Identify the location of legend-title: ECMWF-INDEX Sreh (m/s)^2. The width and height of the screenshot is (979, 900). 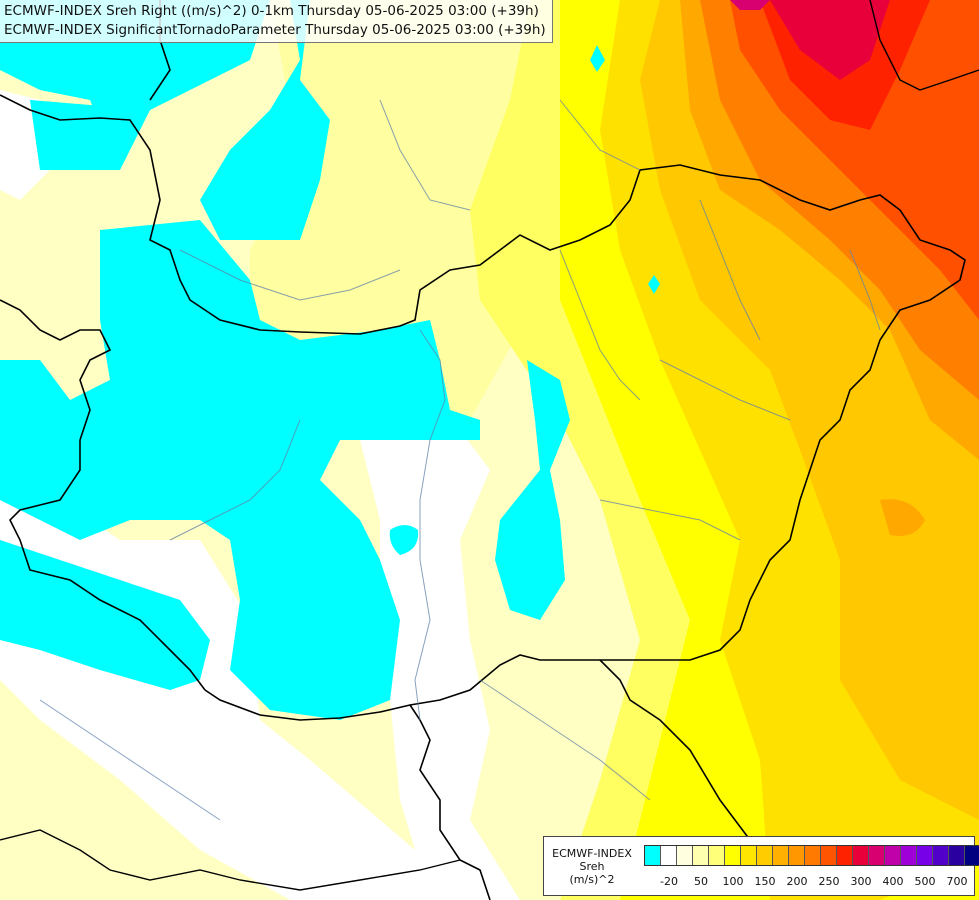
(592, 866).